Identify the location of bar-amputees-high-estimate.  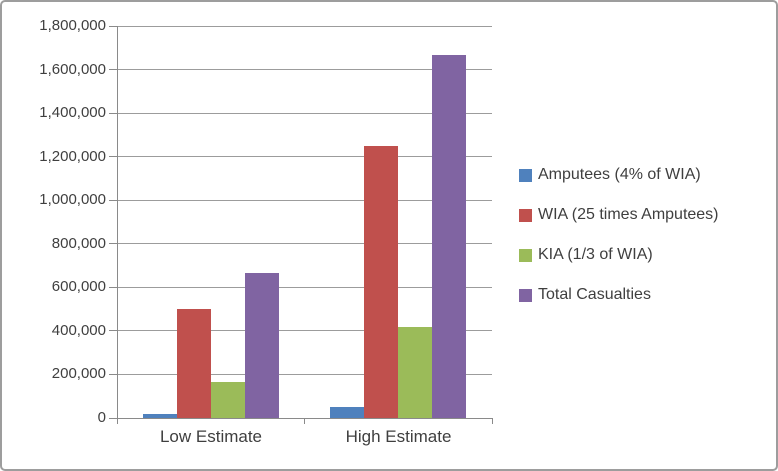
(347, 412).